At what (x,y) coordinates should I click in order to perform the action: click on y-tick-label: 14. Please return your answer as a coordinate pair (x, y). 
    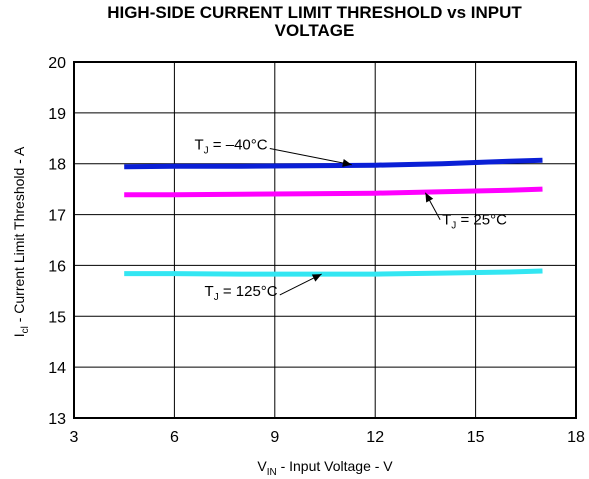
    Looking at the image, I should click on (57, 368).